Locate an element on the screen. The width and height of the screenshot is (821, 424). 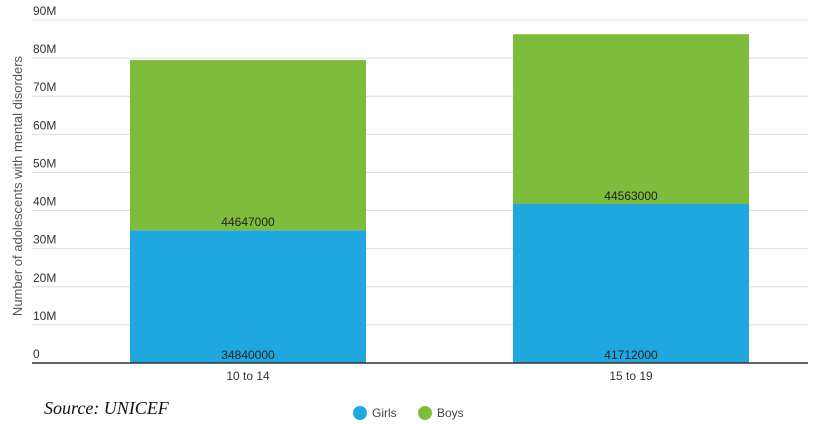
x-category-label: 15 to 19 is located at coordinates (631, 376).